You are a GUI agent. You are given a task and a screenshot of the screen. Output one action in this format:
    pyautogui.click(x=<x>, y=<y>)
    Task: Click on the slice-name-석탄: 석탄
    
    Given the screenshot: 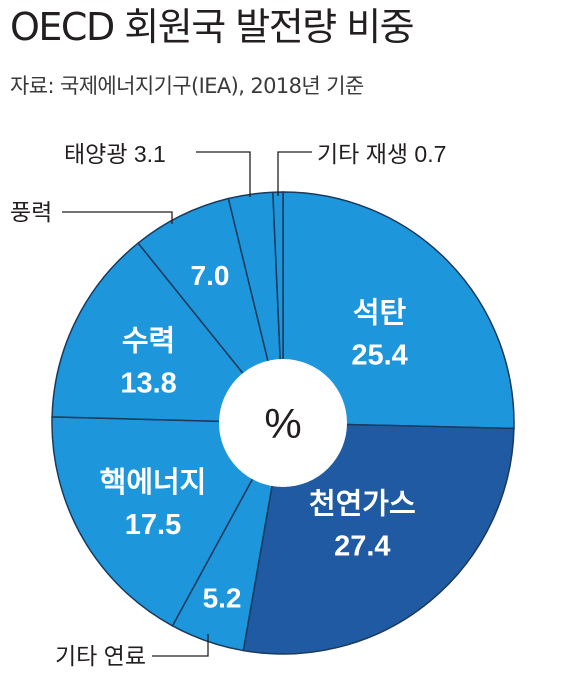 What is the action you would take?
    pyautogui.click(x=380, y=313)
    